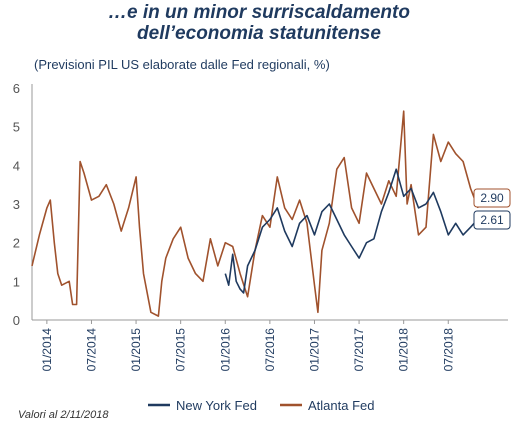 This screenshot has height=434, width=518. What do you see at coordinates (359, 350) in the screenshot?
I see `x-tick-label: 07/2017` at bounding box center [359, 350].